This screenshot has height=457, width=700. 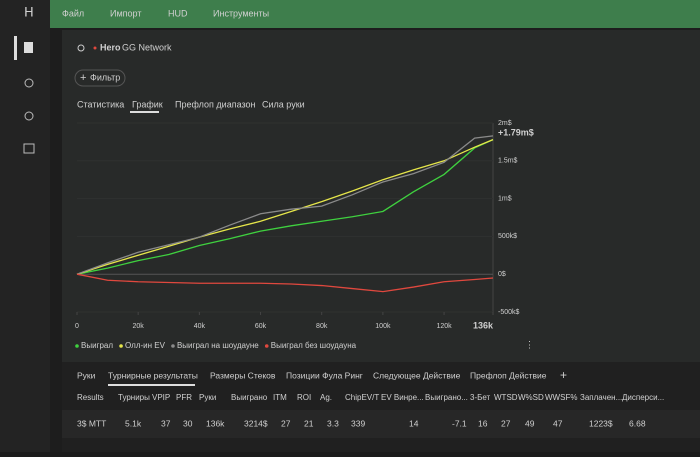 I want to click on table-cell: -7.1, so click(x=459, y=423).